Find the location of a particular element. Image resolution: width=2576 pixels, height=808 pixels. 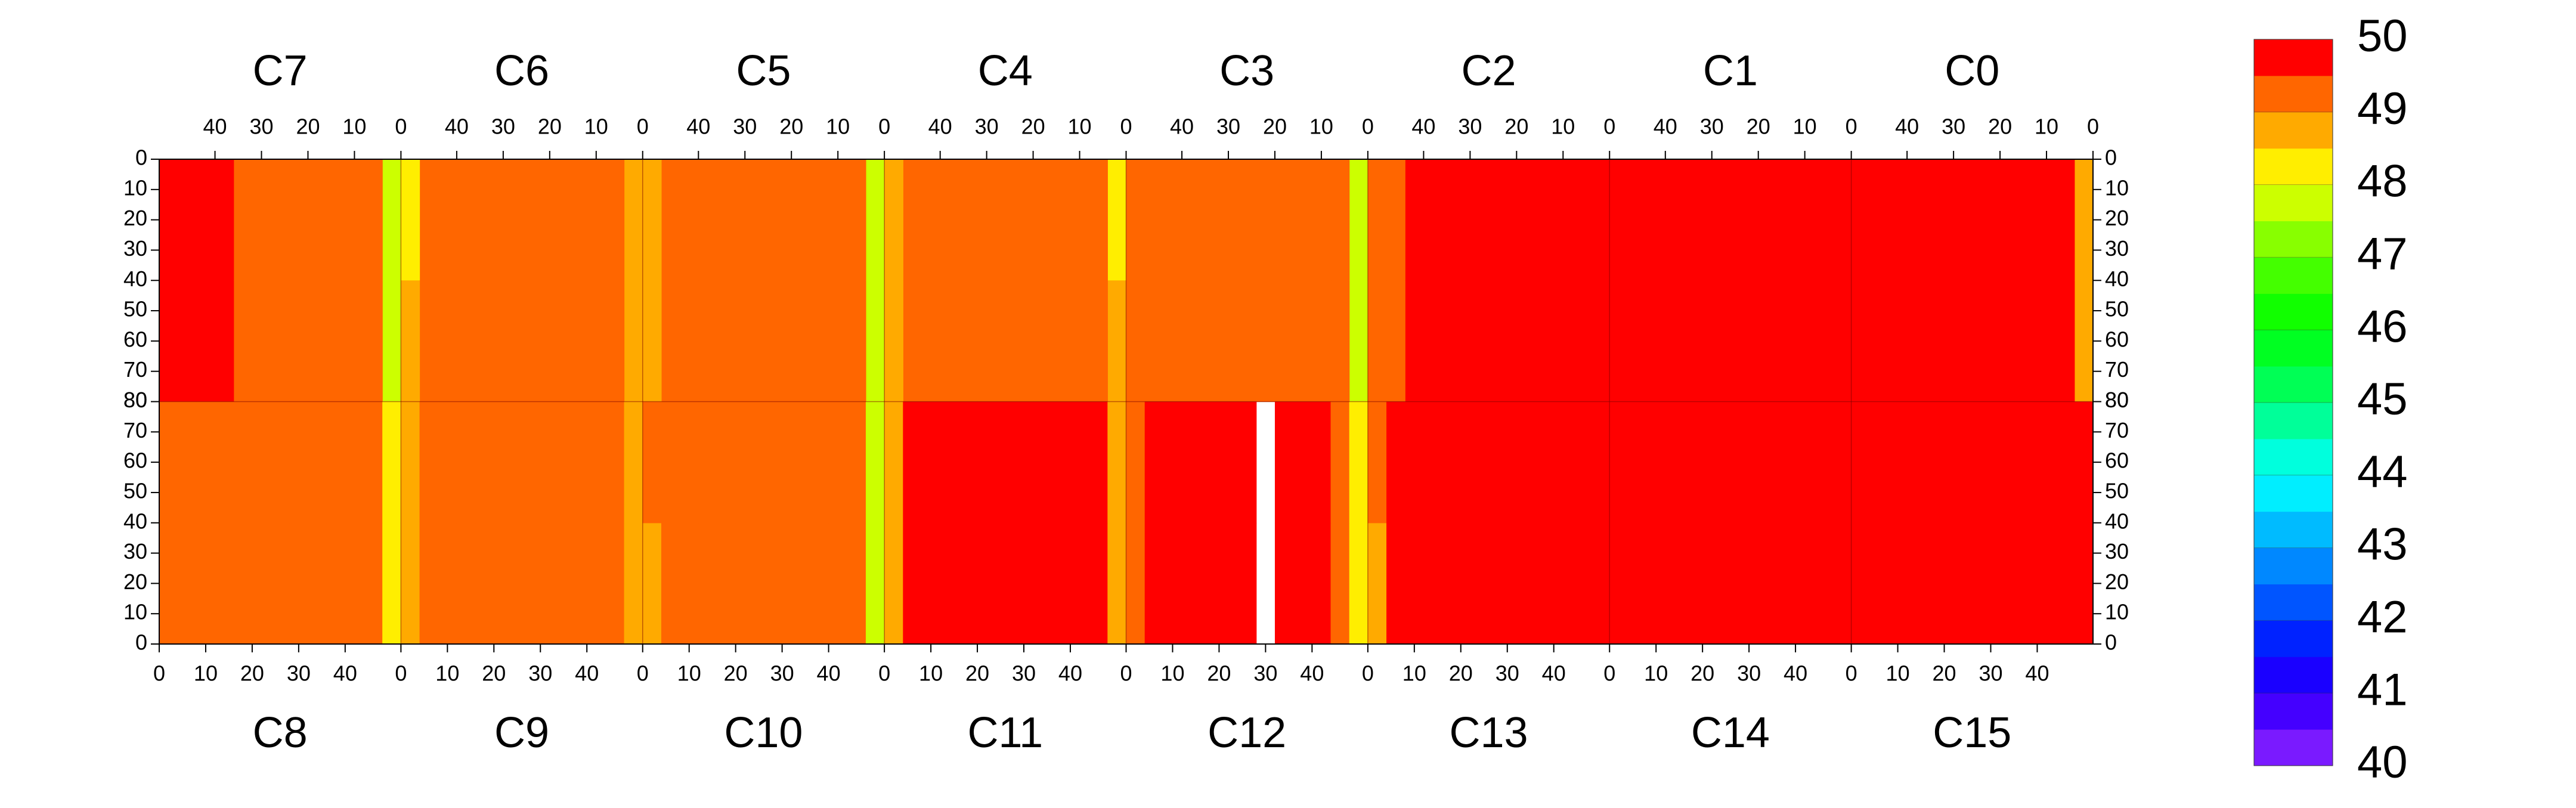

chip-label: C14 is located at coordinates (1731, 733).